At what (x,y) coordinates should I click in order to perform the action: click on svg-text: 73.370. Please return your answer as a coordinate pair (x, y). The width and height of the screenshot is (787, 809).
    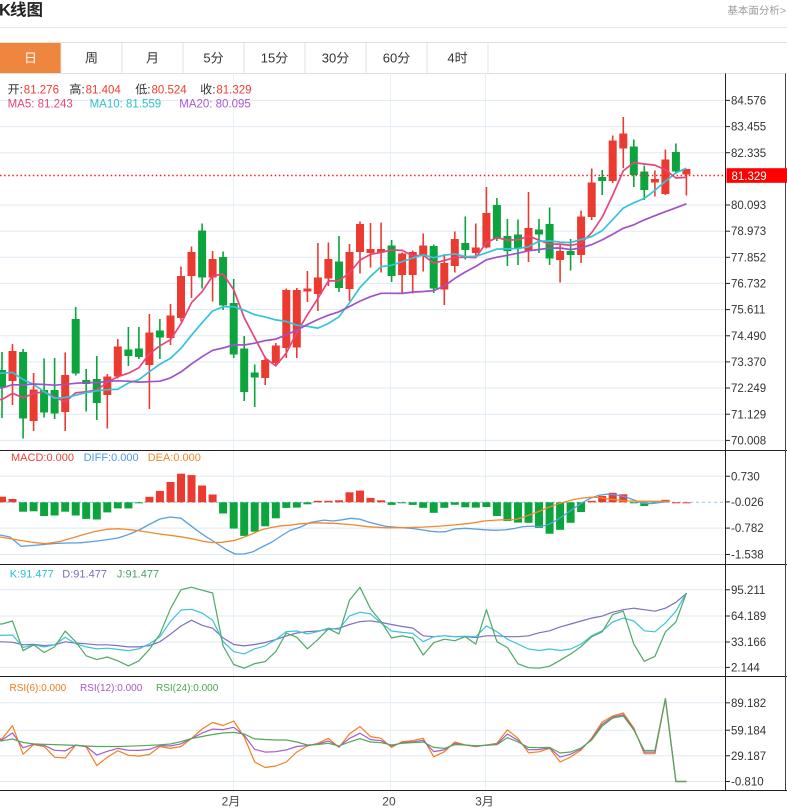
    Looking at the image, I should click on (748, 363).